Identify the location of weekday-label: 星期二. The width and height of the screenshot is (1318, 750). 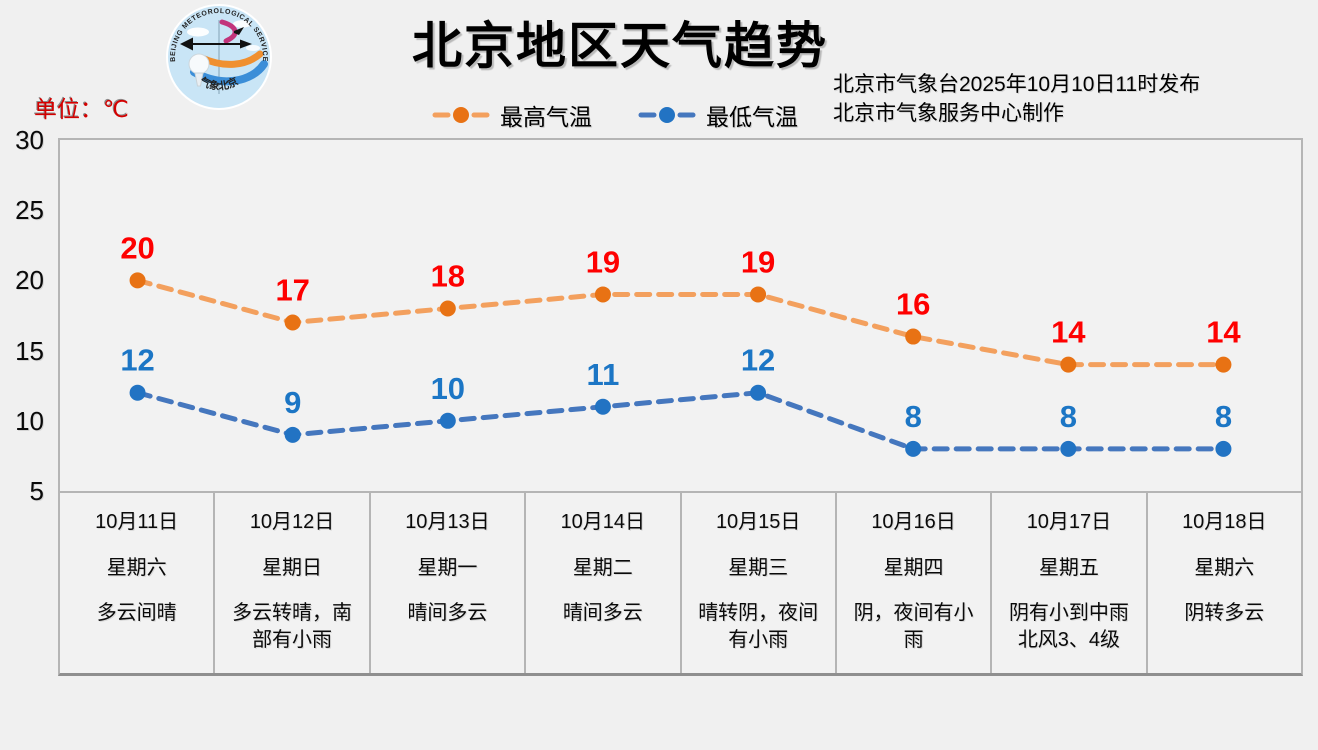
(602, 568).